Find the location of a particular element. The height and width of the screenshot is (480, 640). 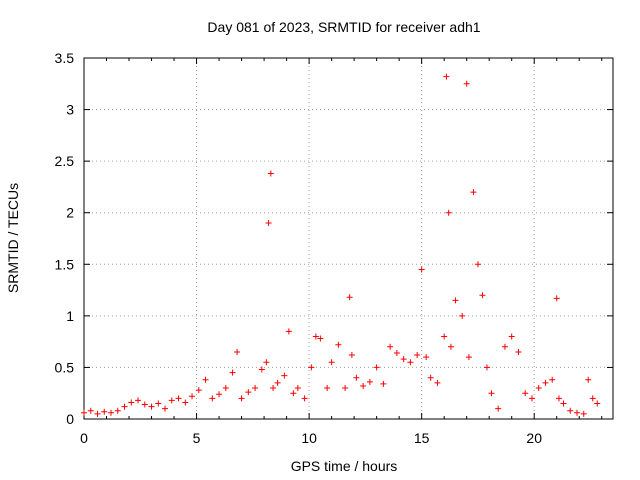

y-tick-label: 2.5 is located at coordinates (65, 161).